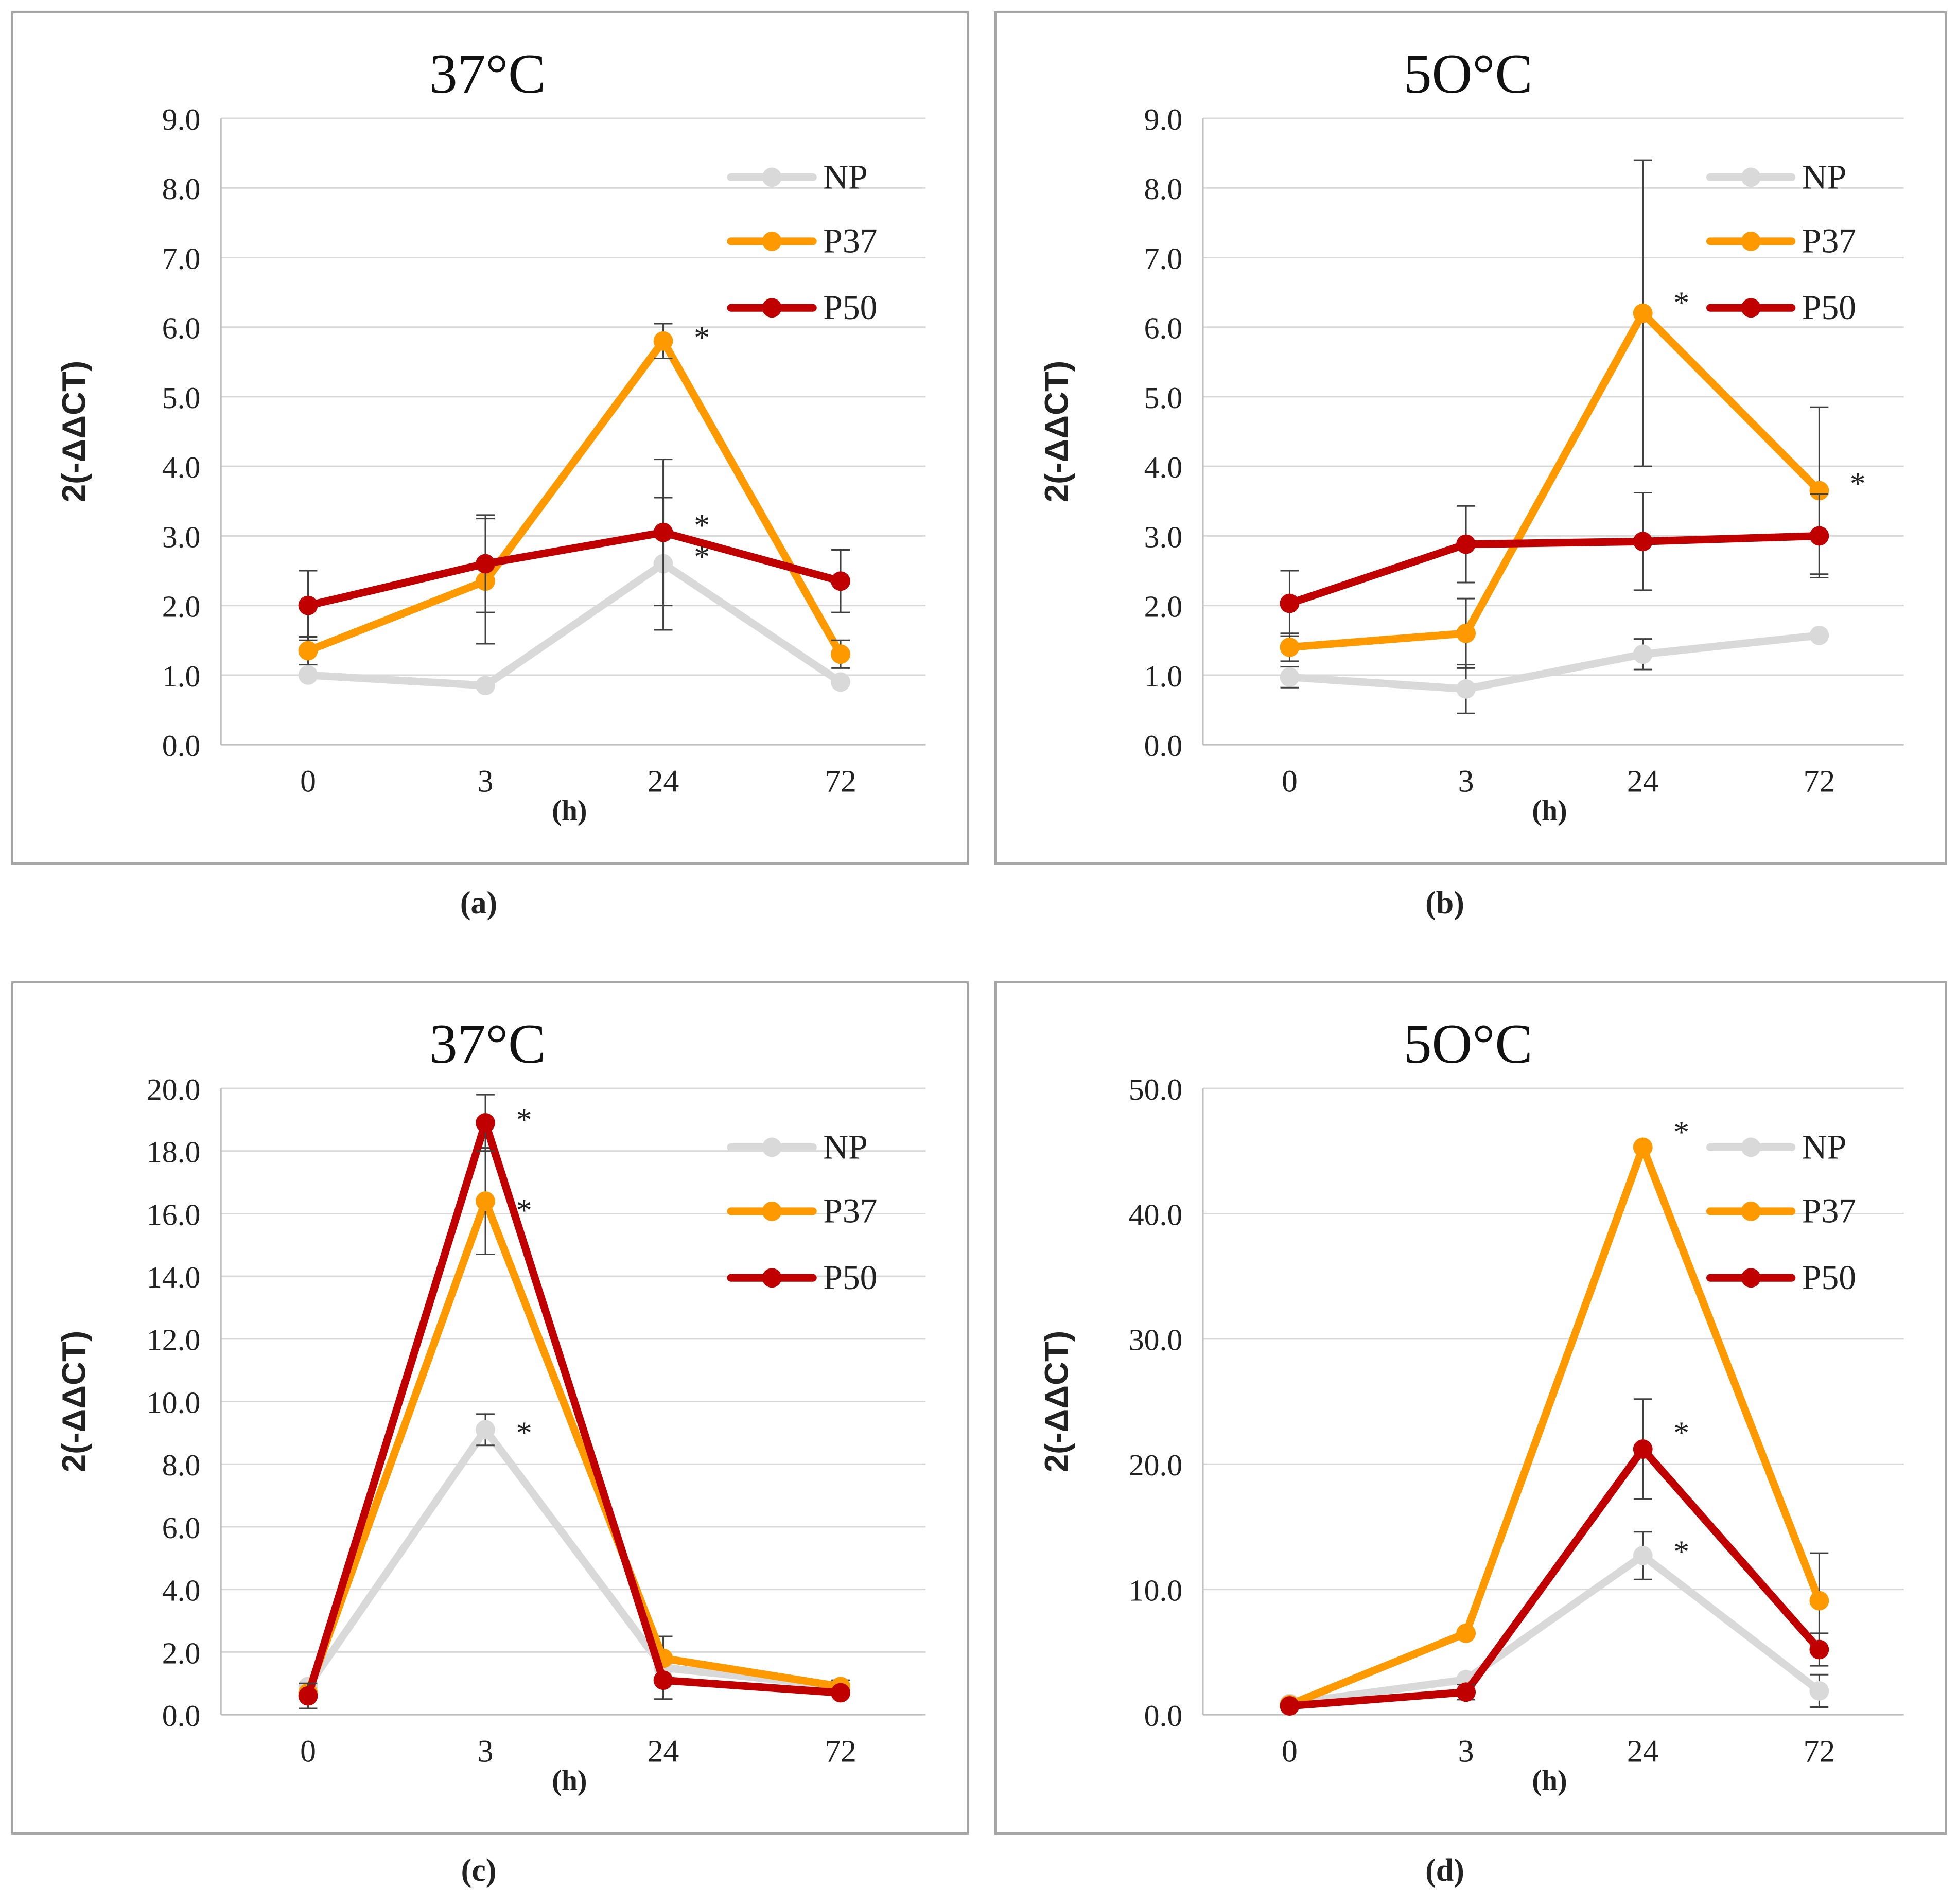  Describe the element at coordinates (1156, 1591) in the screenshot. I see `y-tick-label: 10.0` at that location.